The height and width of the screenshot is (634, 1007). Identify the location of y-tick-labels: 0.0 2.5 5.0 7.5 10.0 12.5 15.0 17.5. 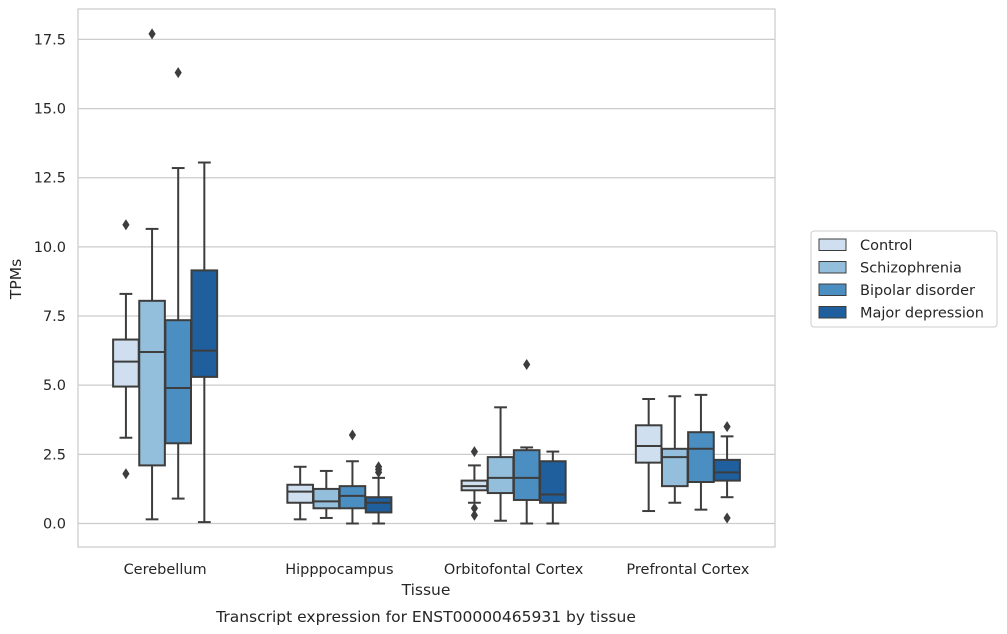
(50, 282).